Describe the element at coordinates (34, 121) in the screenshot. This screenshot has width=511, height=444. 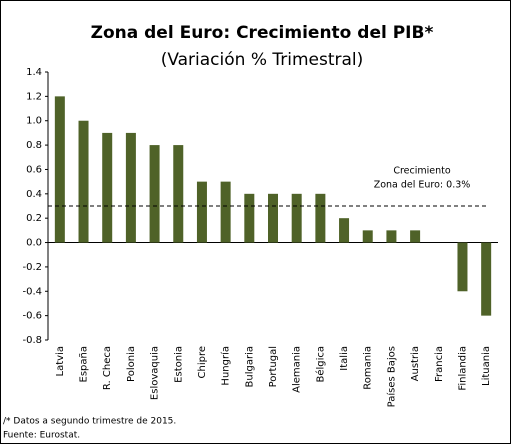
I see `y-tick-label: 1.0` at that location.